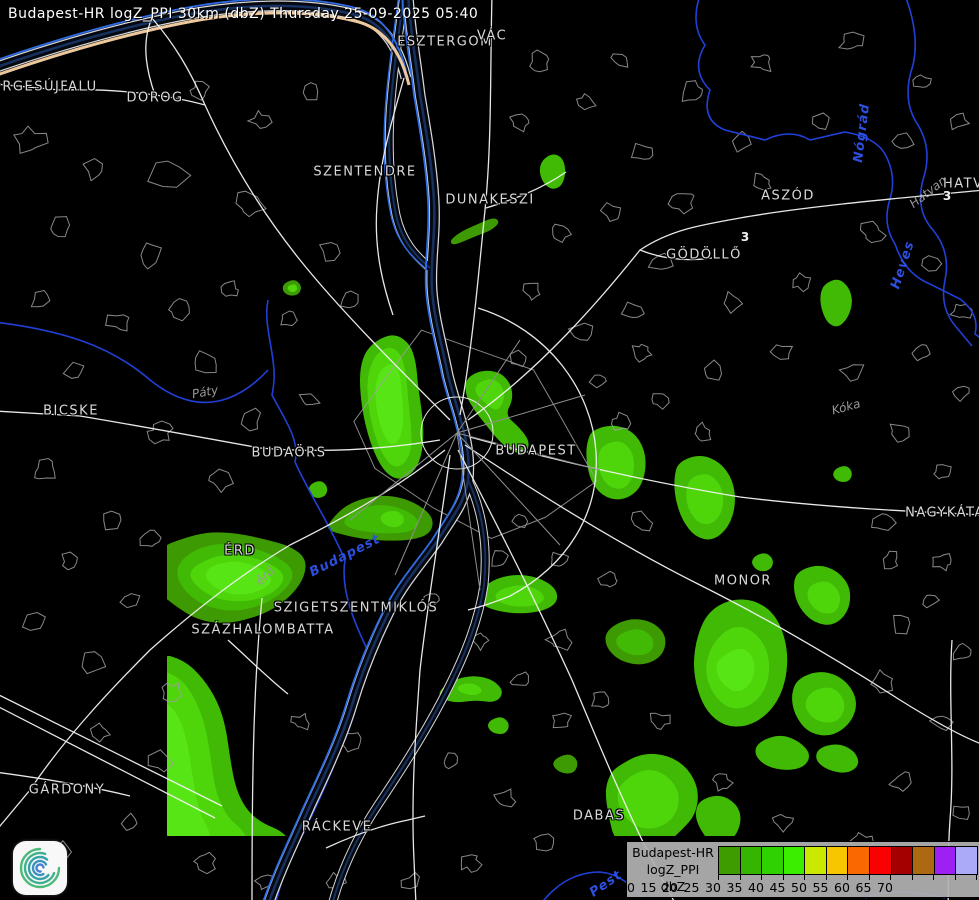  I want to click on legend-tick-label: 25, so click(691, 887).